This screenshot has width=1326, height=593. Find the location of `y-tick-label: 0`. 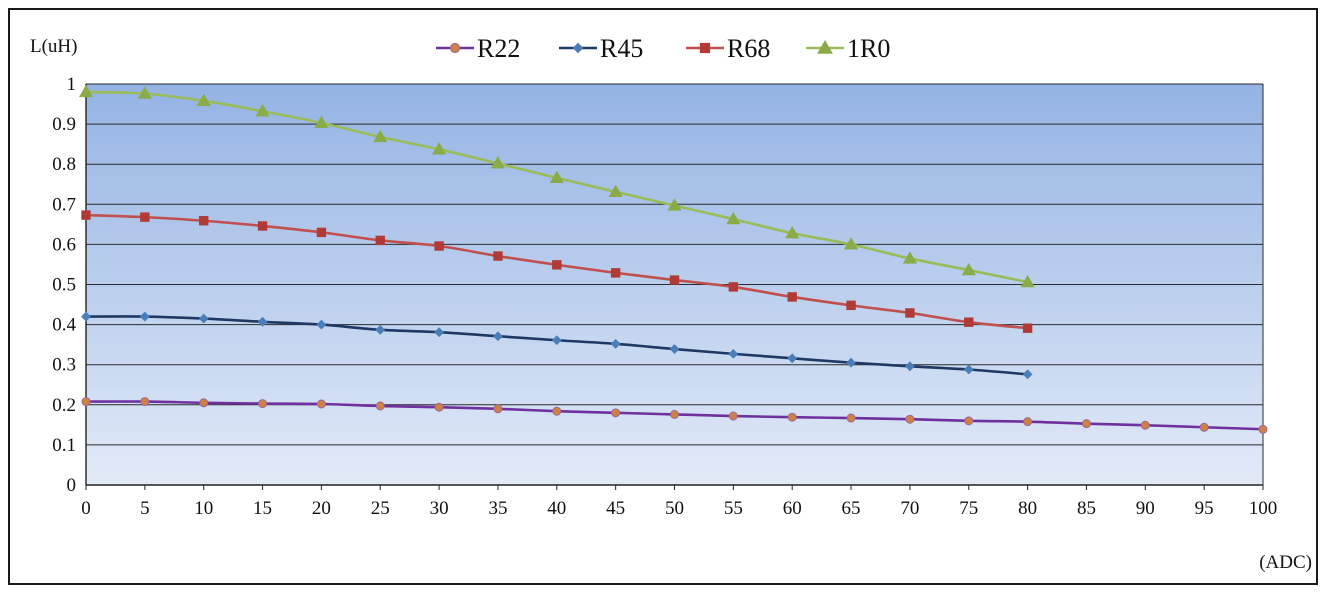

y-tick-label: 0 is located at coordinates (72, 485).